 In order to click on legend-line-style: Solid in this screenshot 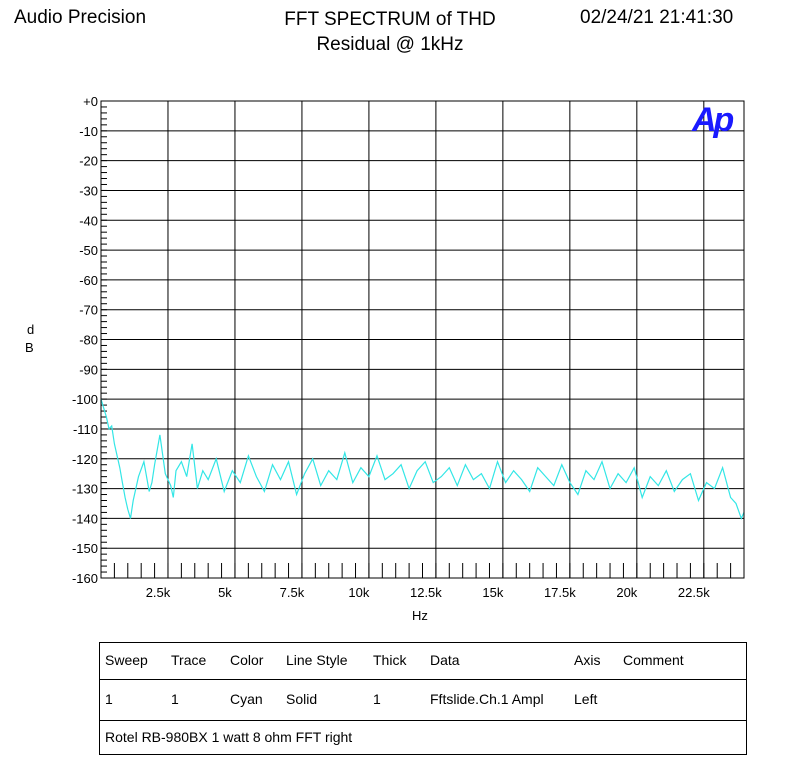, I will do `click(302, 699)`.